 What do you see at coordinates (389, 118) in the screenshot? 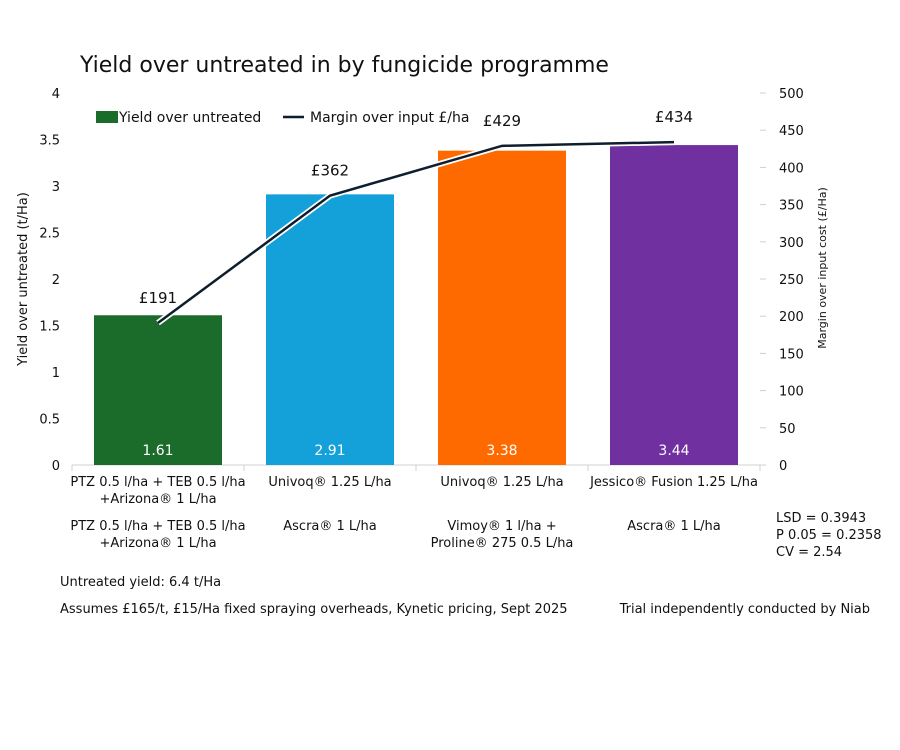
I see `legend-label-line: Margin over input £/ha` at bounding box center [389, 118].